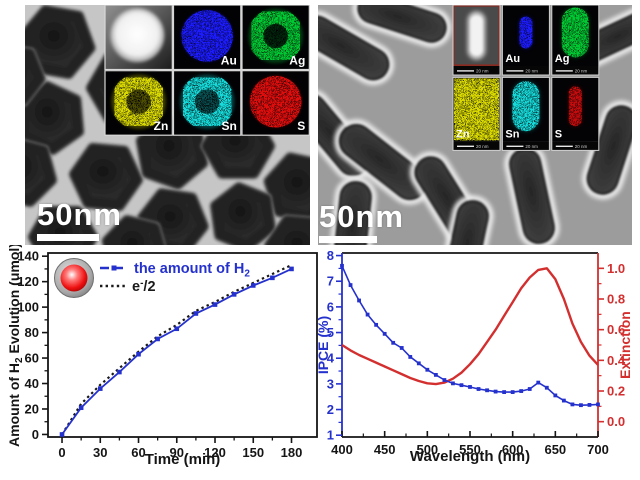  I want to click on eds-inset-tile: 20 nm, so click(476, 40).